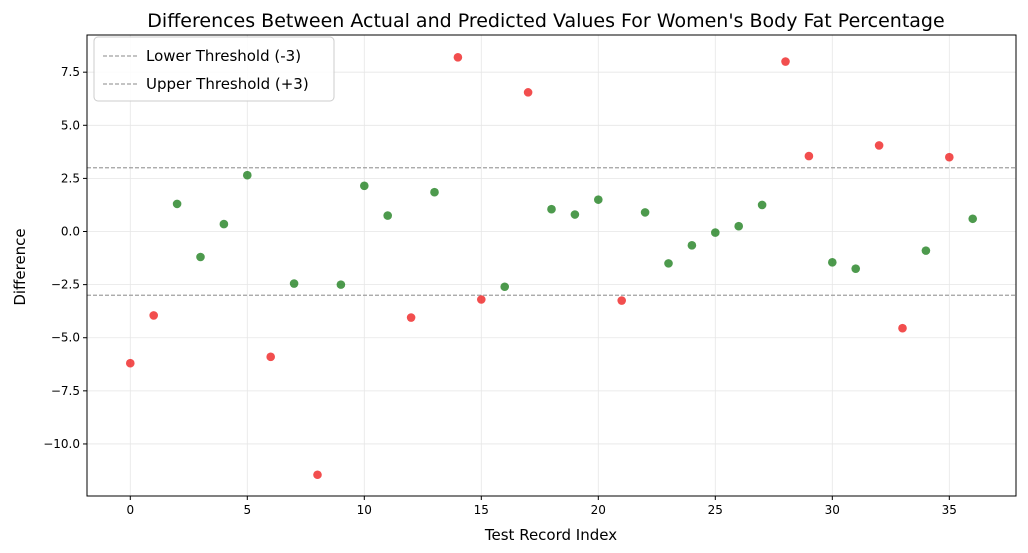  I want to click on y-tick-label: −5.0, so click(65, 338).